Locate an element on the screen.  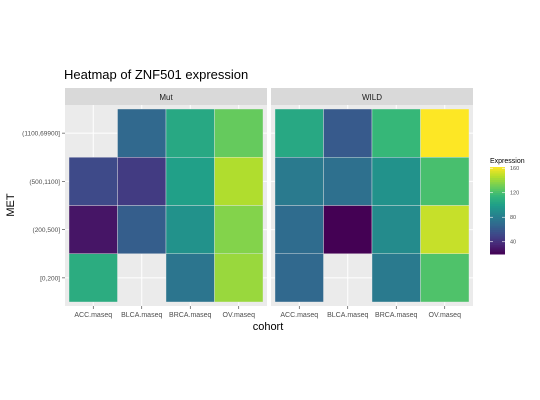
facet-label: Mut is located at coordinates (166, 97).